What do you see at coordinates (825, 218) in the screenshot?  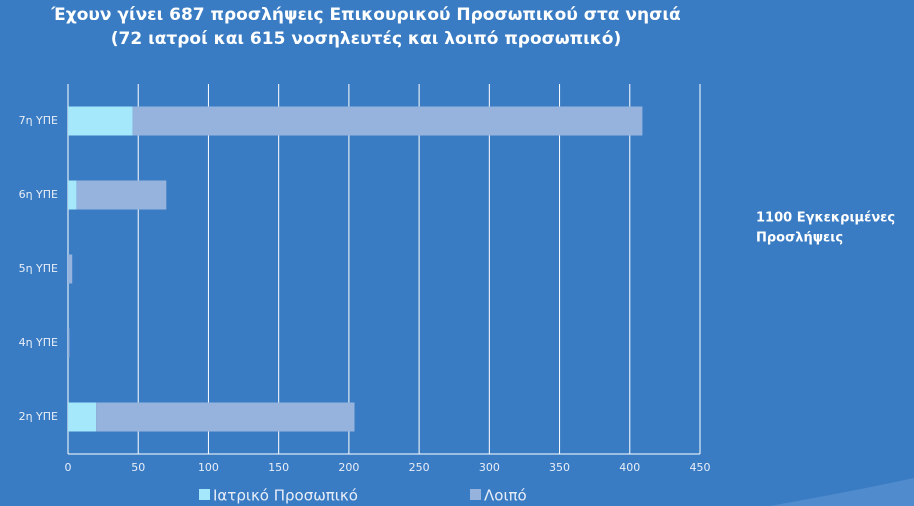 I see `annotation: 1100 Εγκεκριμένες` at bounding box center [825, 218].